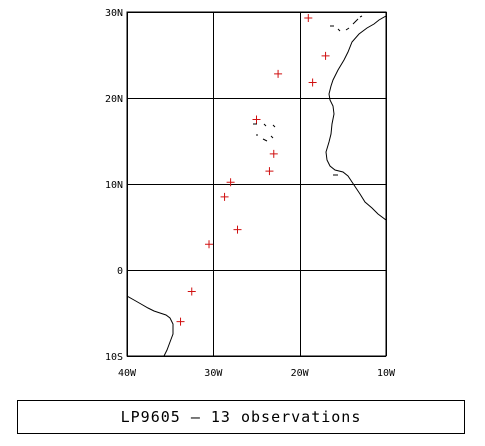 This screenshot has width=485, height=446. I want to click on south-america-coastline, so click(150, 326).